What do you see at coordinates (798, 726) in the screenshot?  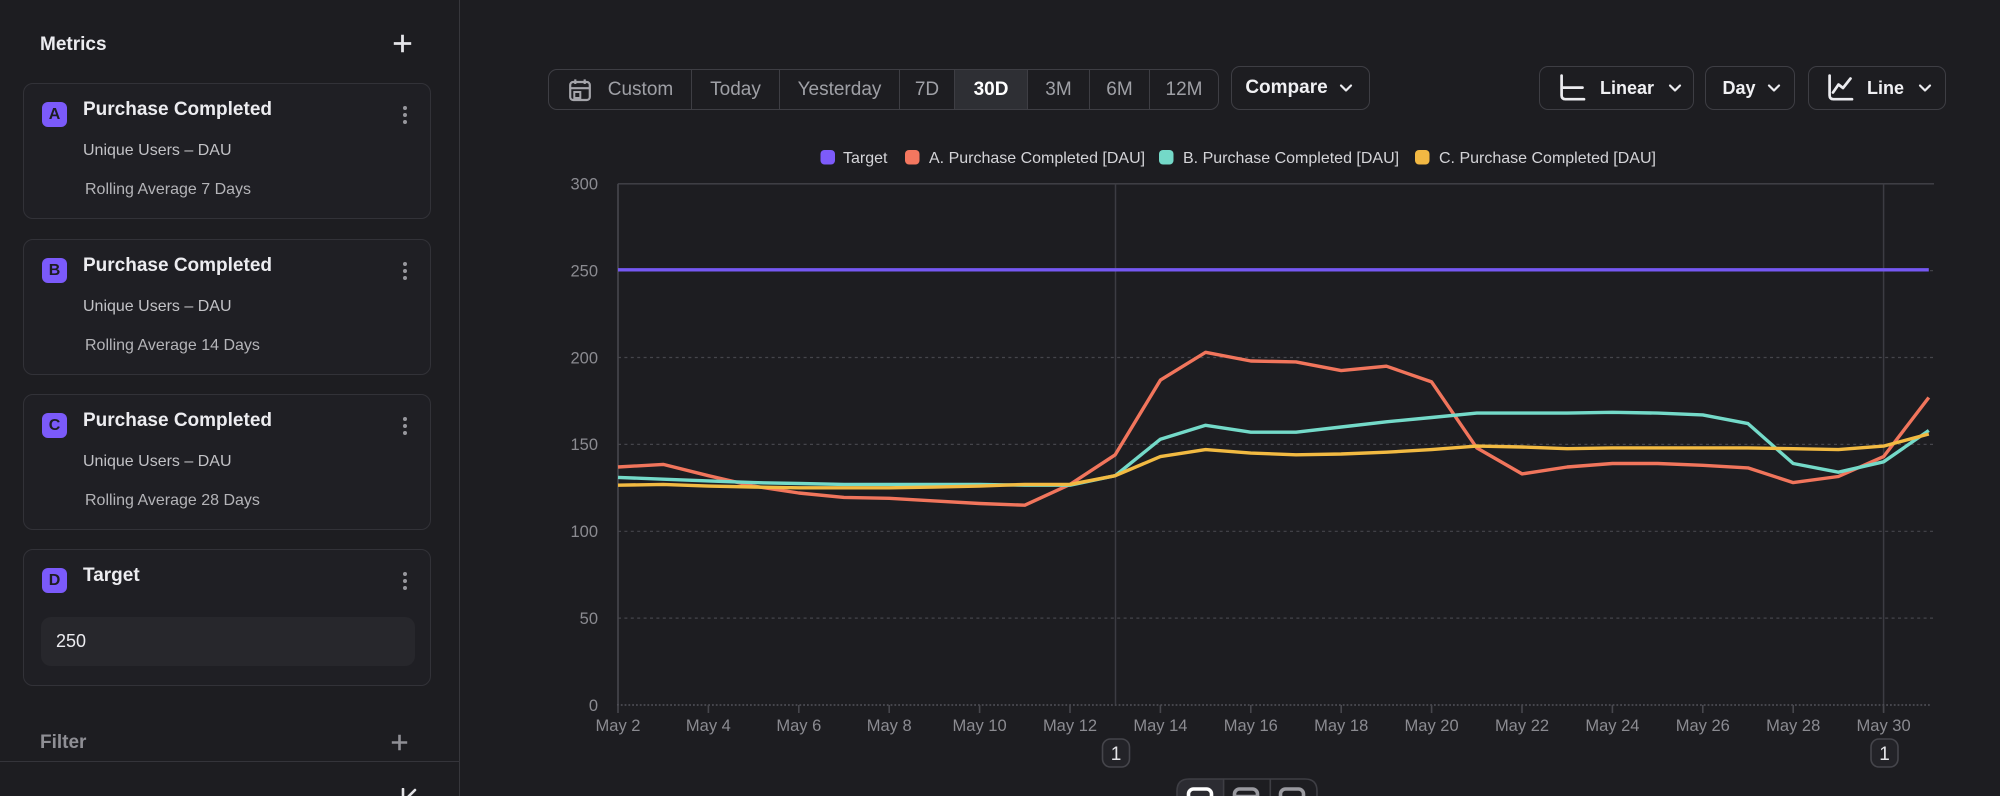 I see `svg-text: May 6` at bounding box center [798, 726].